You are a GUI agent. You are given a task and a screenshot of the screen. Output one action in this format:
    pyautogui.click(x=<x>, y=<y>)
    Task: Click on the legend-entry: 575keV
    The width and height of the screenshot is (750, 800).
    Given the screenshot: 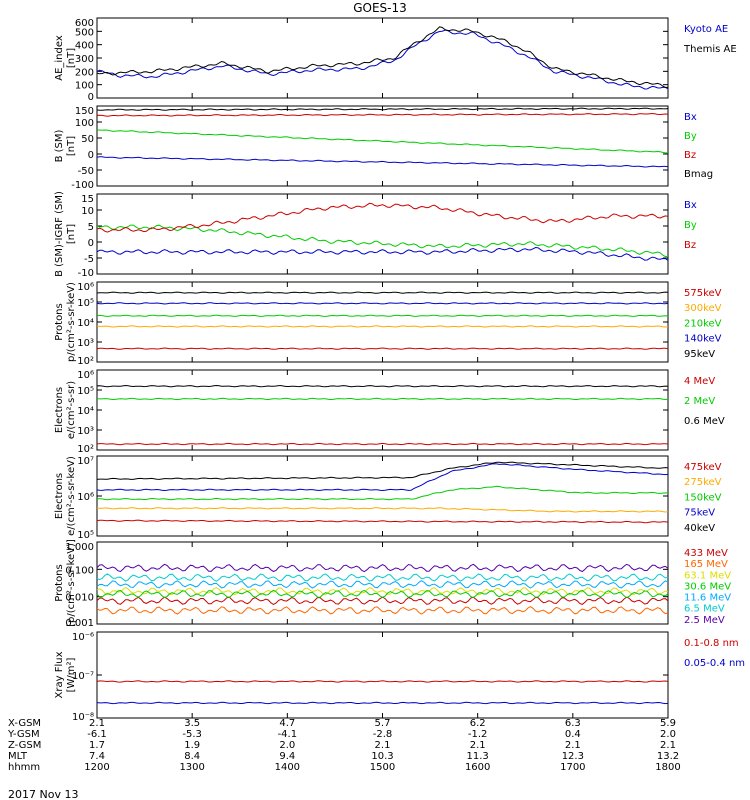 What is the action you would take?
    pyautogui.click(x=703, y=293)
    